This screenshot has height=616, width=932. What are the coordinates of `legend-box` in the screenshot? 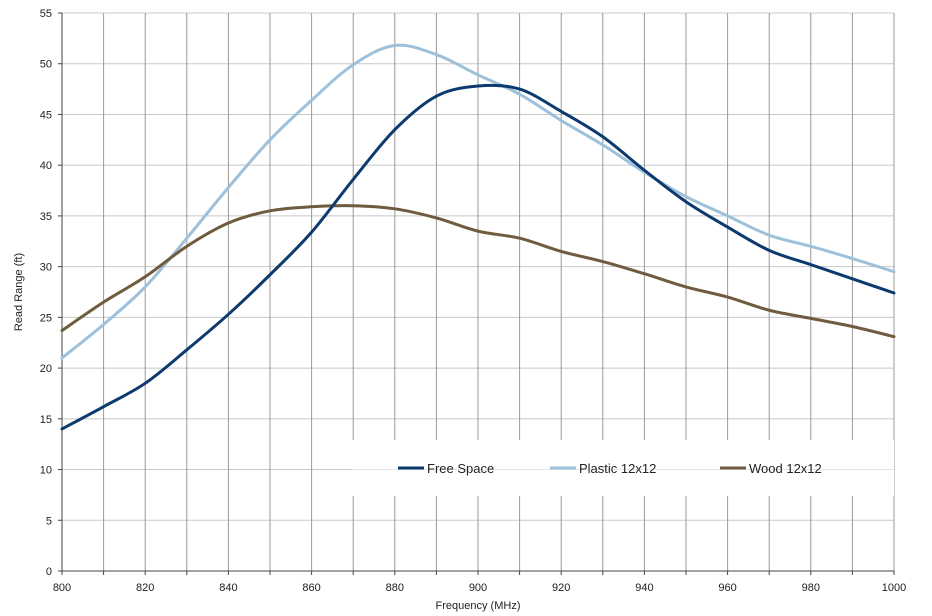 It's located at (623, 468).